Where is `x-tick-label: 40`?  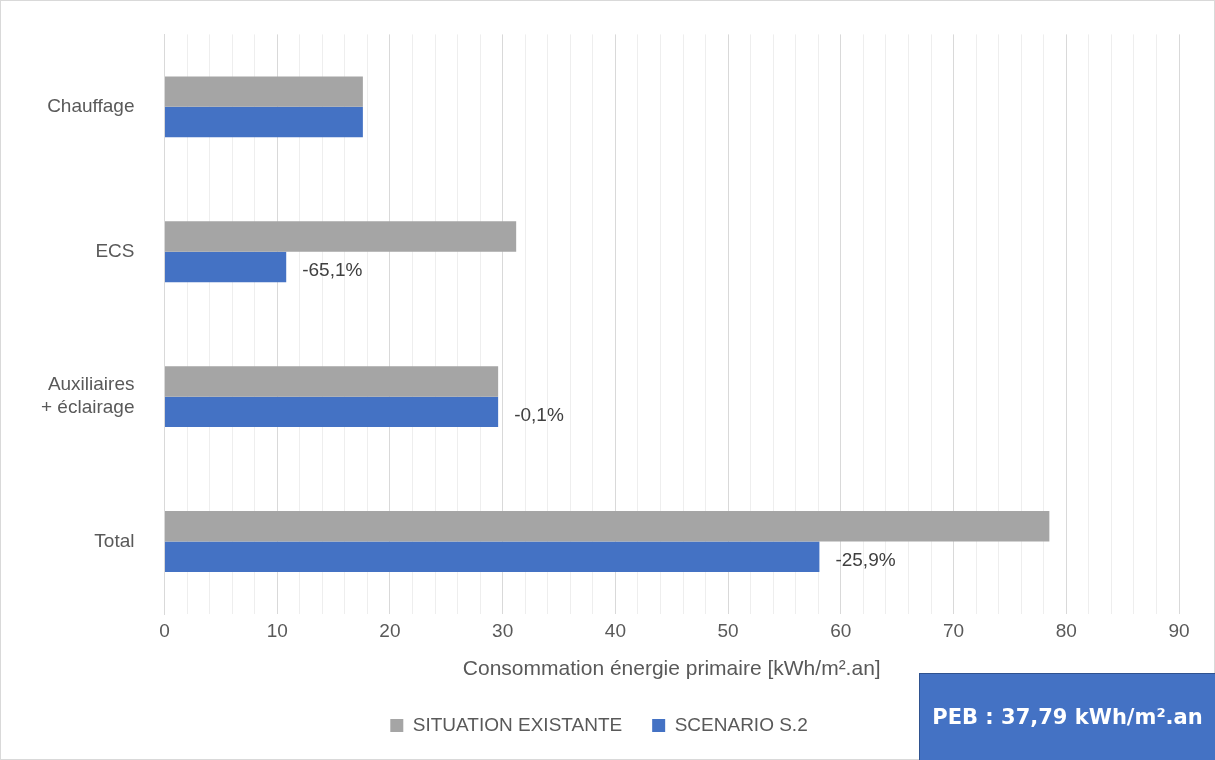
x-tick-label: 40 is located at coordinates (615, 630).